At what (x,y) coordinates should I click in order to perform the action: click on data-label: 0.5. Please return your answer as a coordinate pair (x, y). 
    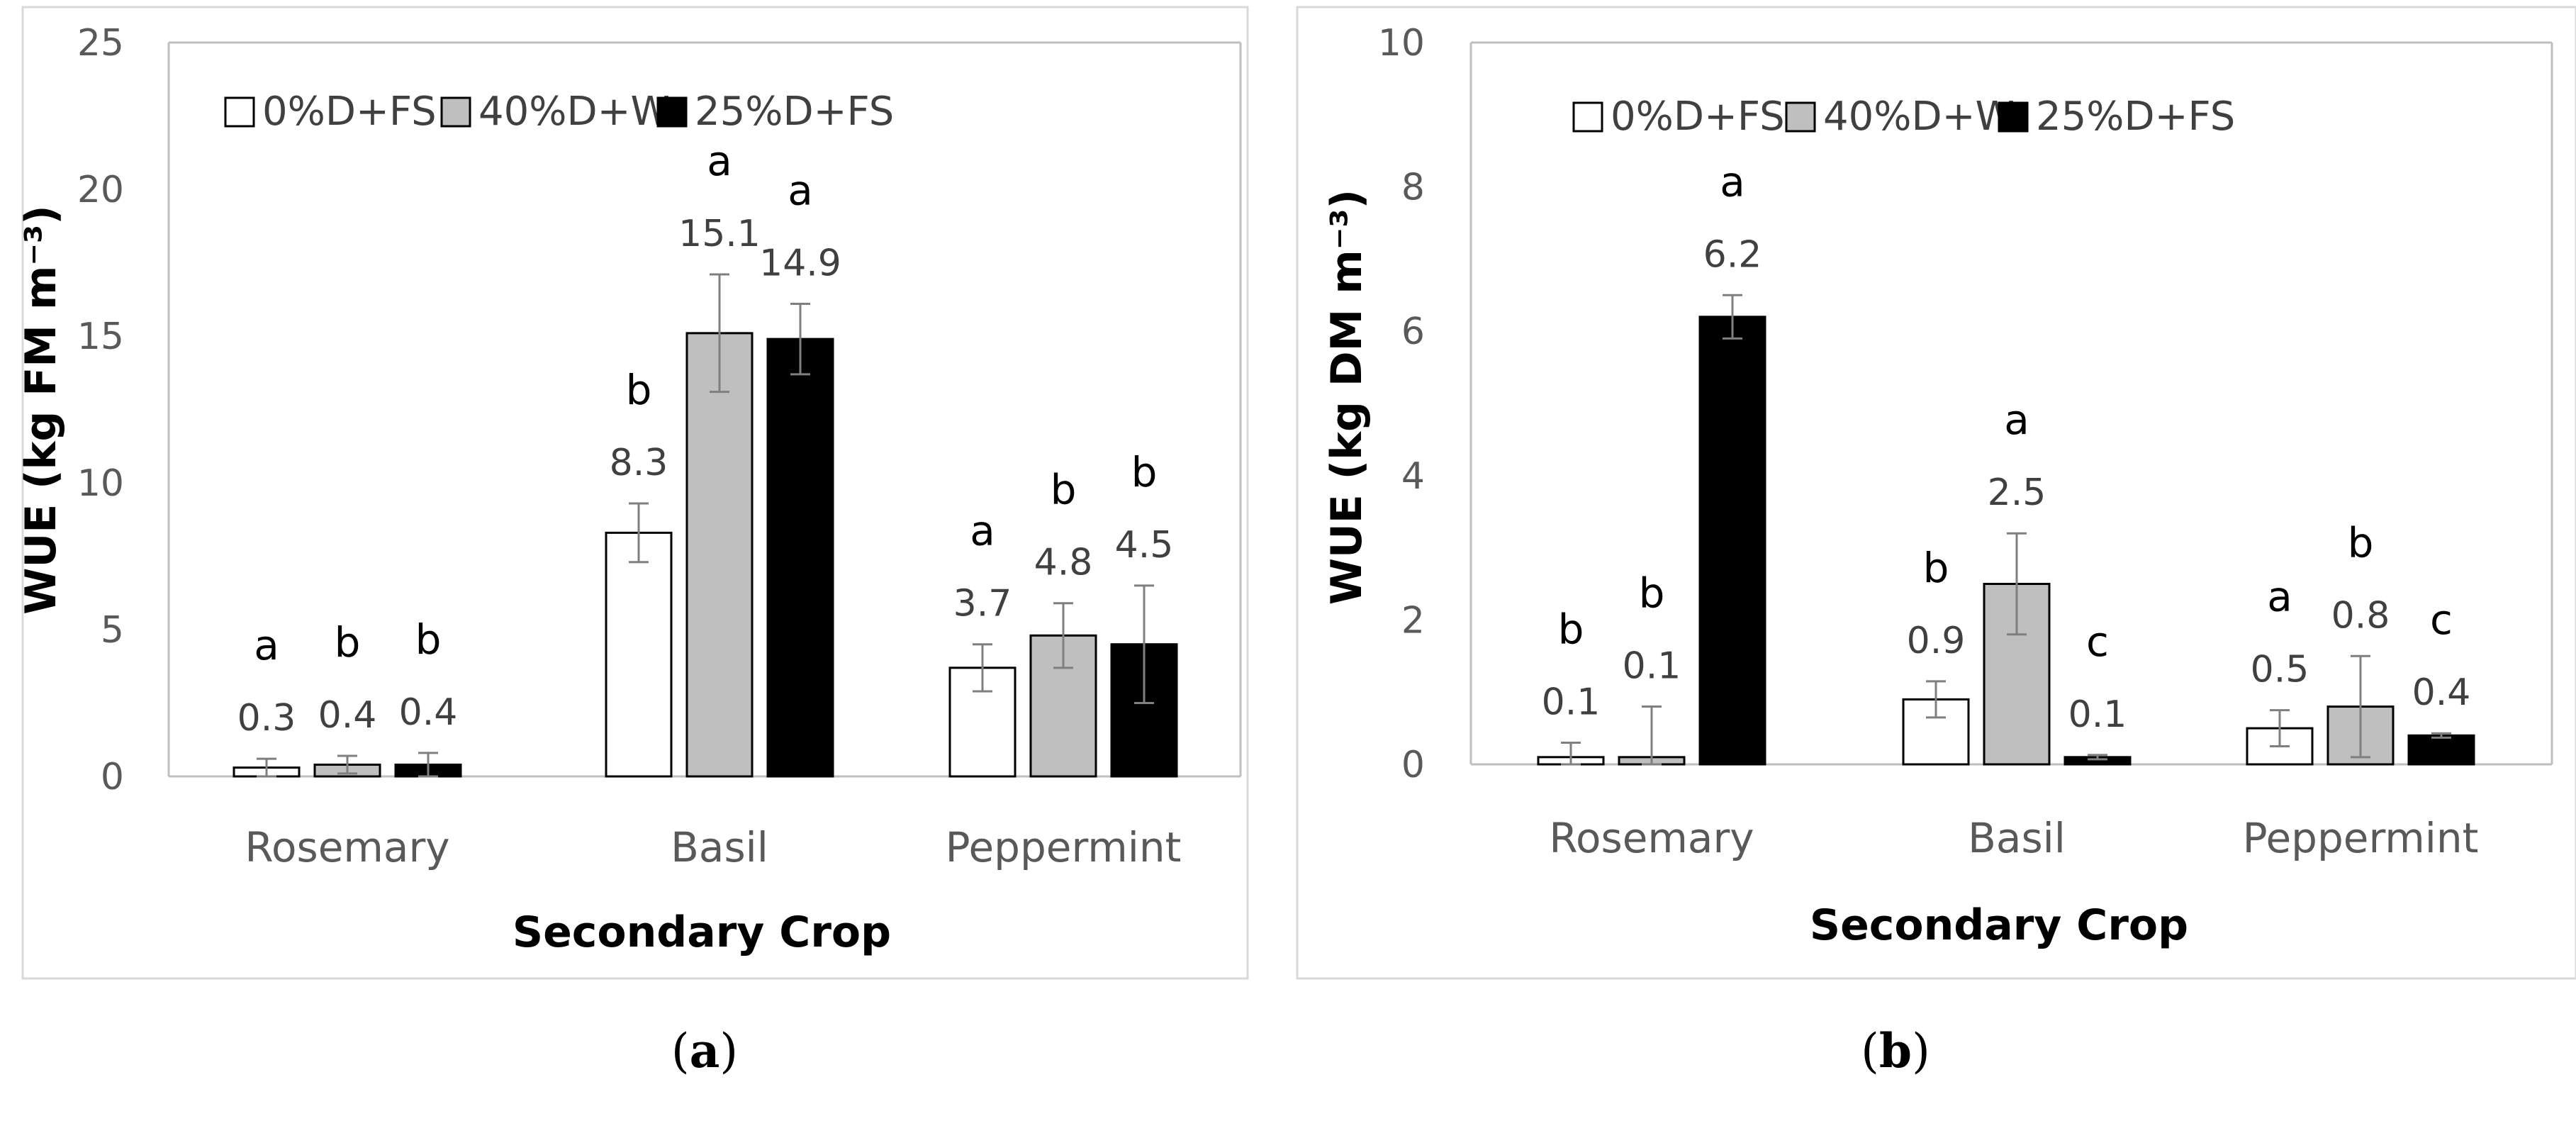
    Looking at the image, I should click on (2280, 670).